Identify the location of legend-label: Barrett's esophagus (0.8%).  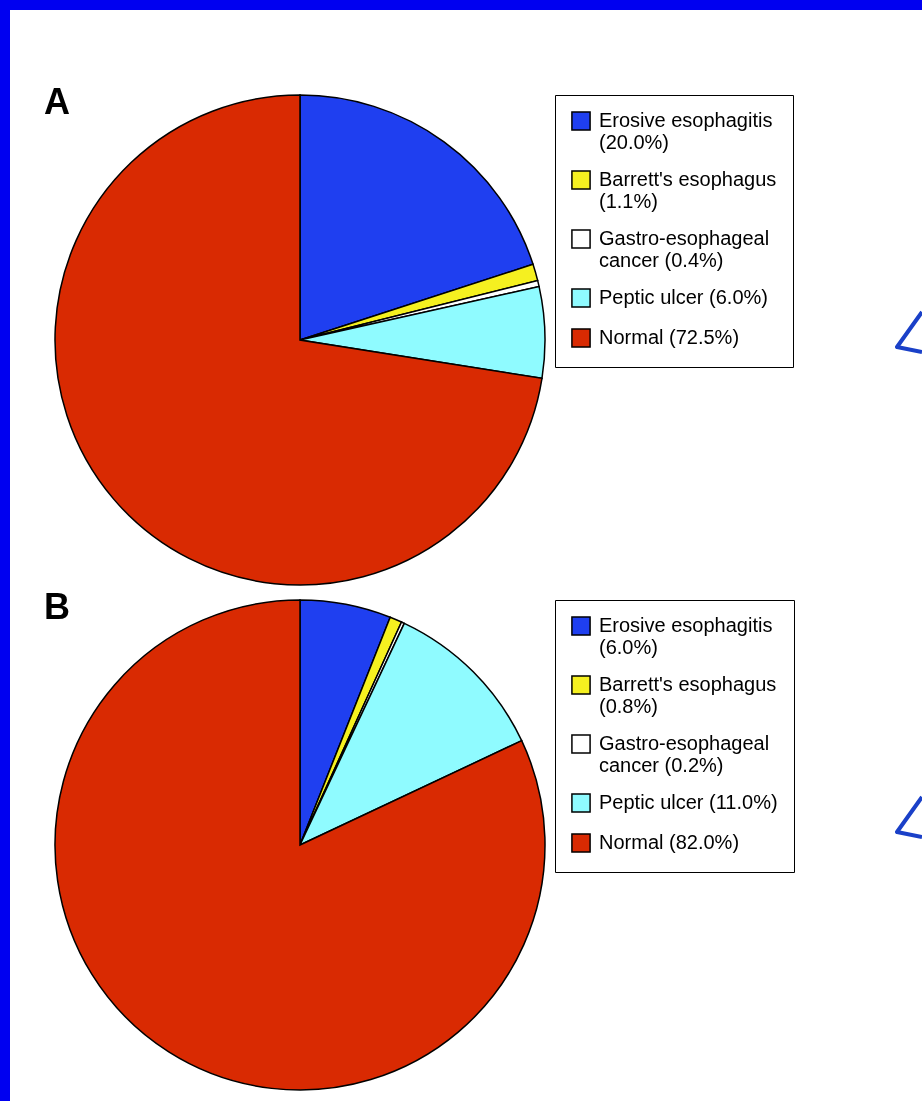
(688, 695).